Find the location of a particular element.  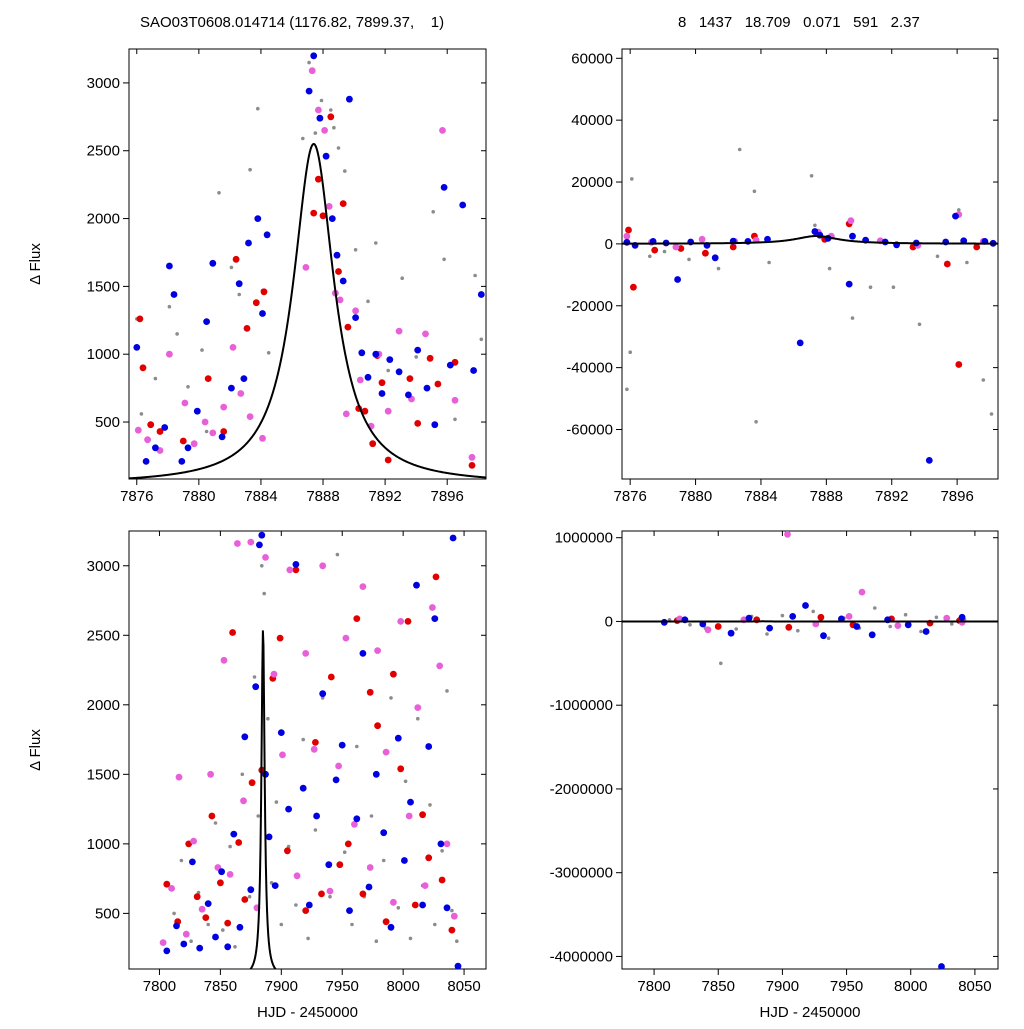

y-tick-label: -2000000 is located at coordinates (581, 789).